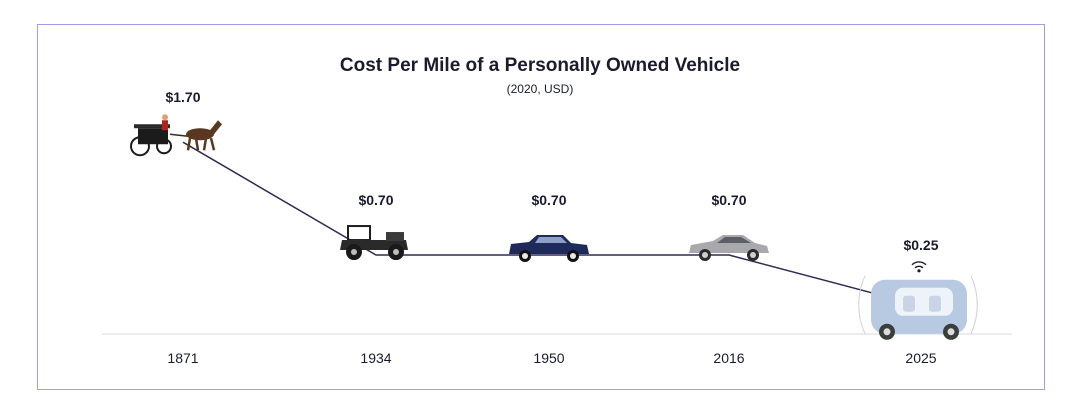 The image size is (1080, 416). I want to click on x-tick-1934: 1934, so click(375, 358).